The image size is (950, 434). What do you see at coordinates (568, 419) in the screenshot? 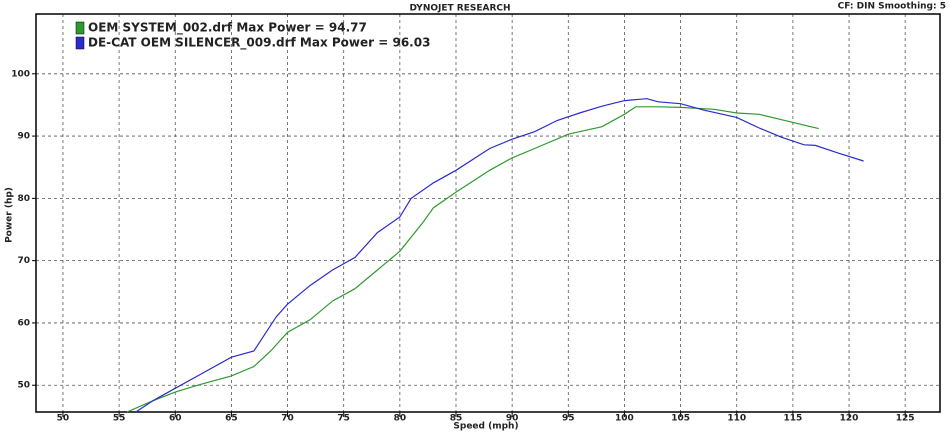
I see `x-tick-label: 95` at bounding box center [568, 419].